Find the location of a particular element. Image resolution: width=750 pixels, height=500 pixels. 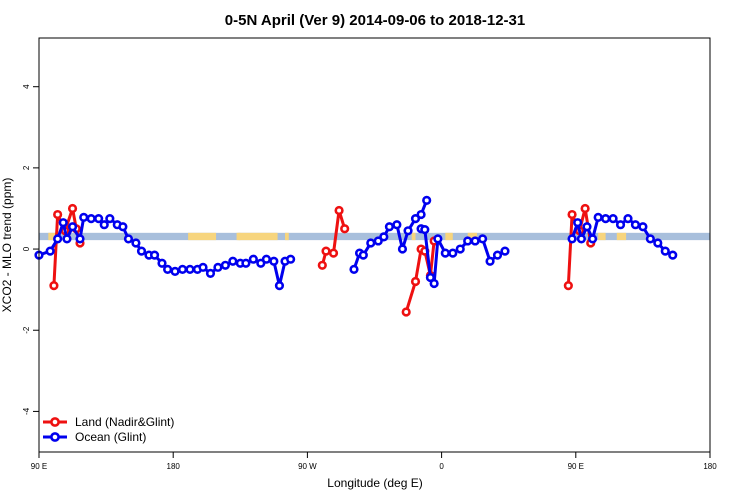

y-tick-label-1: -2 is located at coordinates (26, 330).